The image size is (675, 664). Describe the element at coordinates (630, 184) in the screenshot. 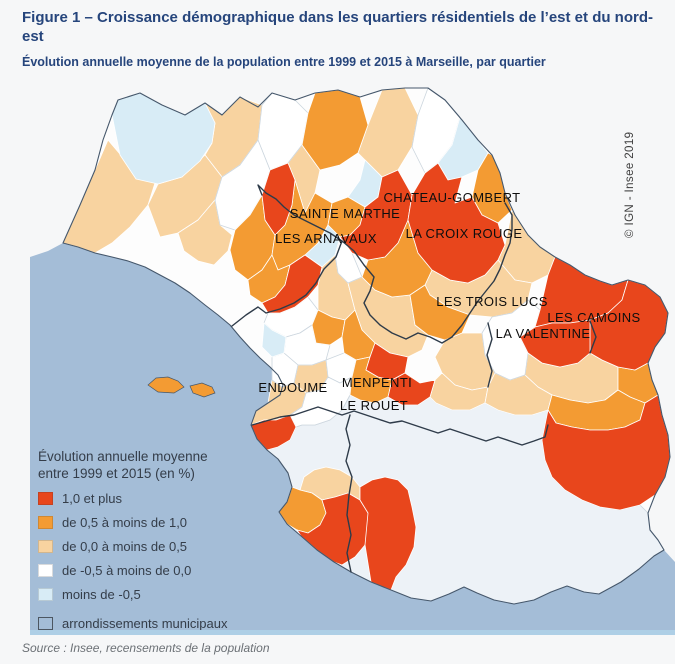

I see `map-copyright: © IGN - Insee 2019` at that location.